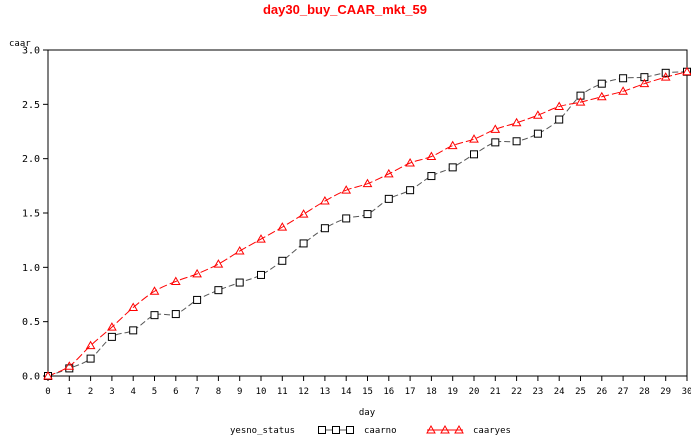 The height and width of the screenshot is (436, 691). Describe the element at coordinates (644, 392) in the screenshot. I see `x-tick-label: 28` at that location.